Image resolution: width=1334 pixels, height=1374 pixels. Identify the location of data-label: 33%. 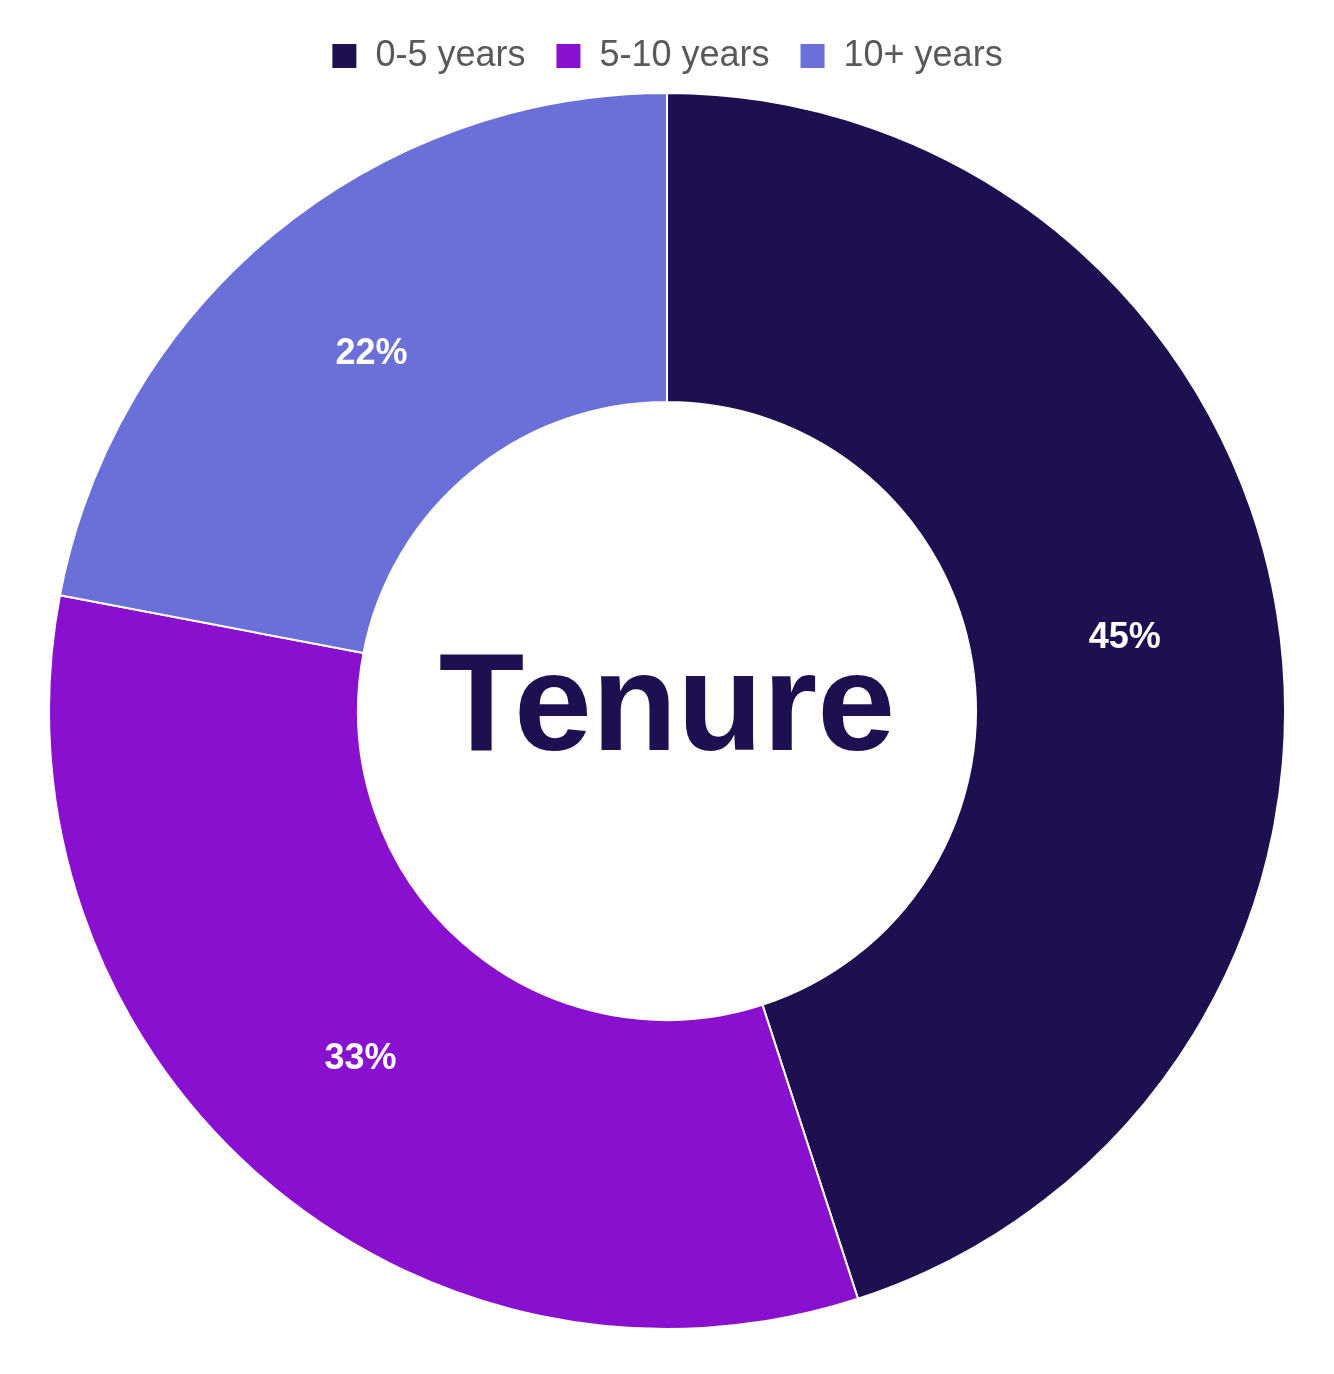
(360, 1056).